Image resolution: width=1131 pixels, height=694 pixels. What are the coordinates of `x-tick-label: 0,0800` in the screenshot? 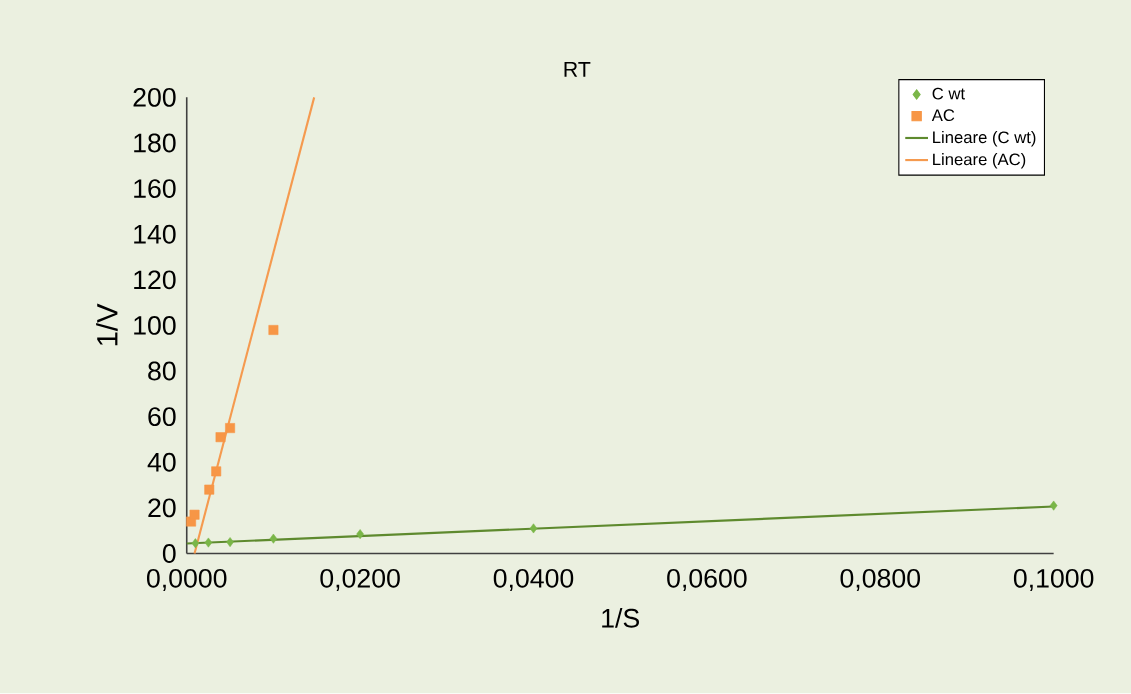 It's located at (880, 580).